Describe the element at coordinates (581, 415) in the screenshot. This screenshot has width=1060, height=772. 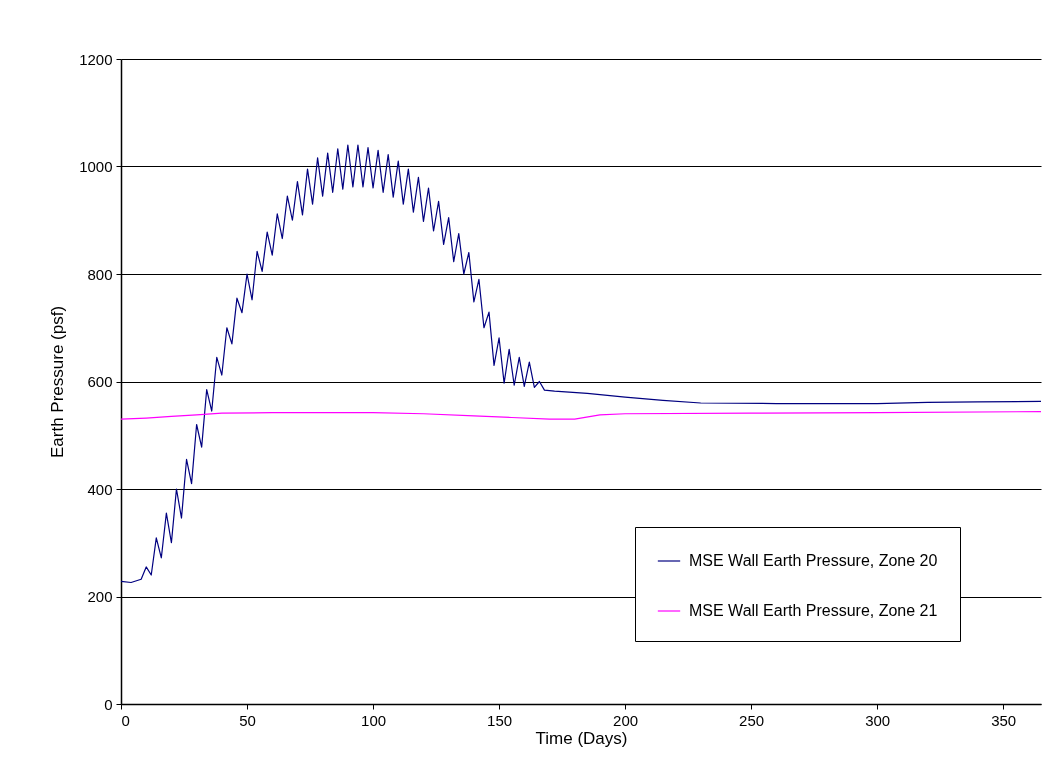
I see `line-series` at that location.